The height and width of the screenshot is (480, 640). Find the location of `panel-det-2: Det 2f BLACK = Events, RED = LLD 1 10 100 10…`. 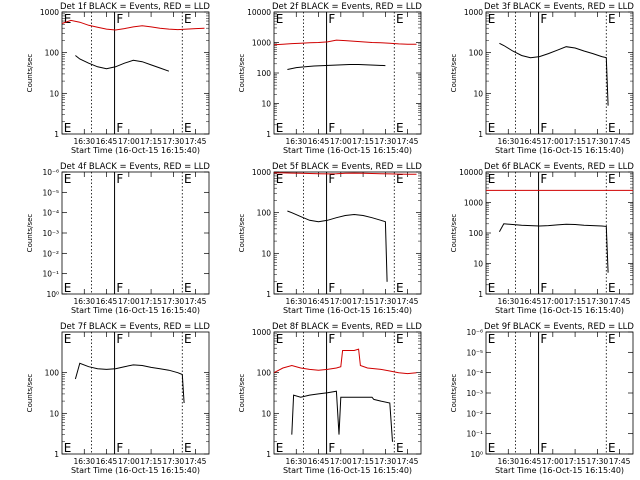

panel-det-2: Det 2f BLACK = Events, RED = LLD 1 10 100 10… is located at coordinates (330, 78).